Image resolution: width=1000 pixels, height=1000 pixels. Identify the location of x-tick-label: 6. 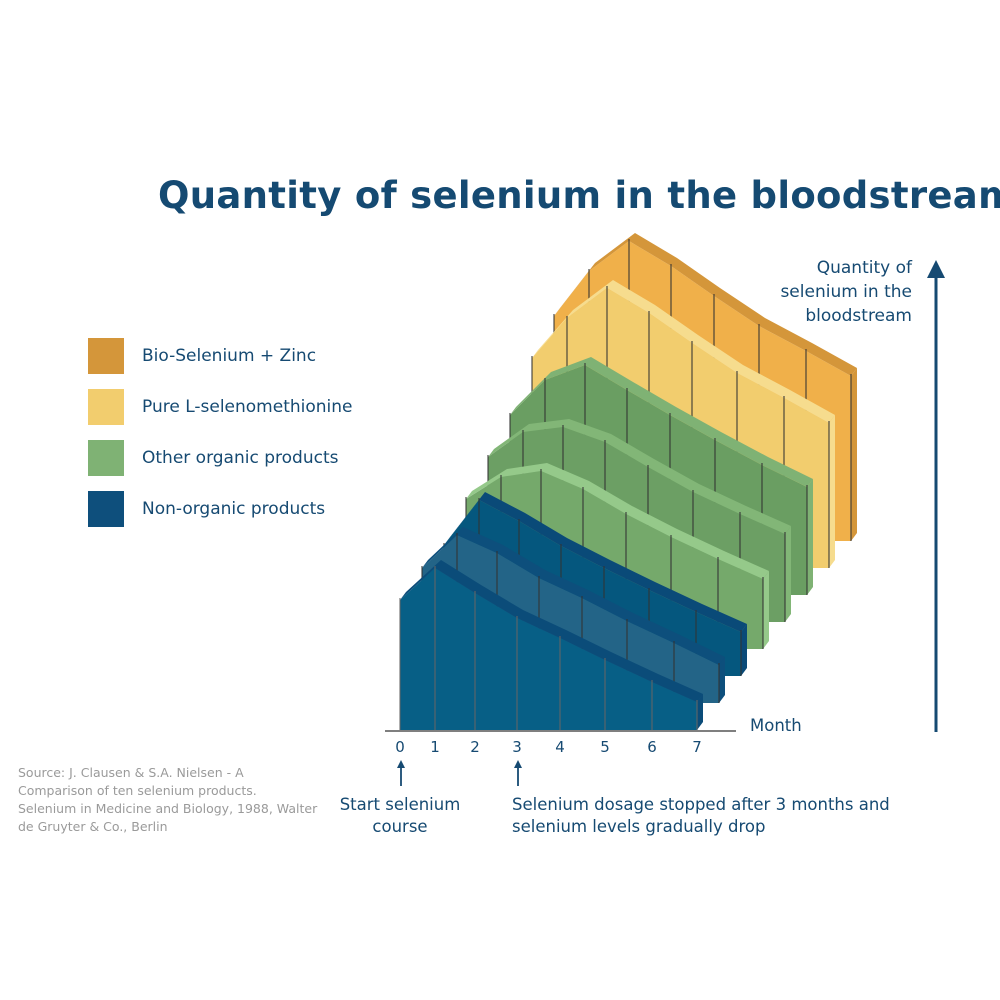
(652, 747).